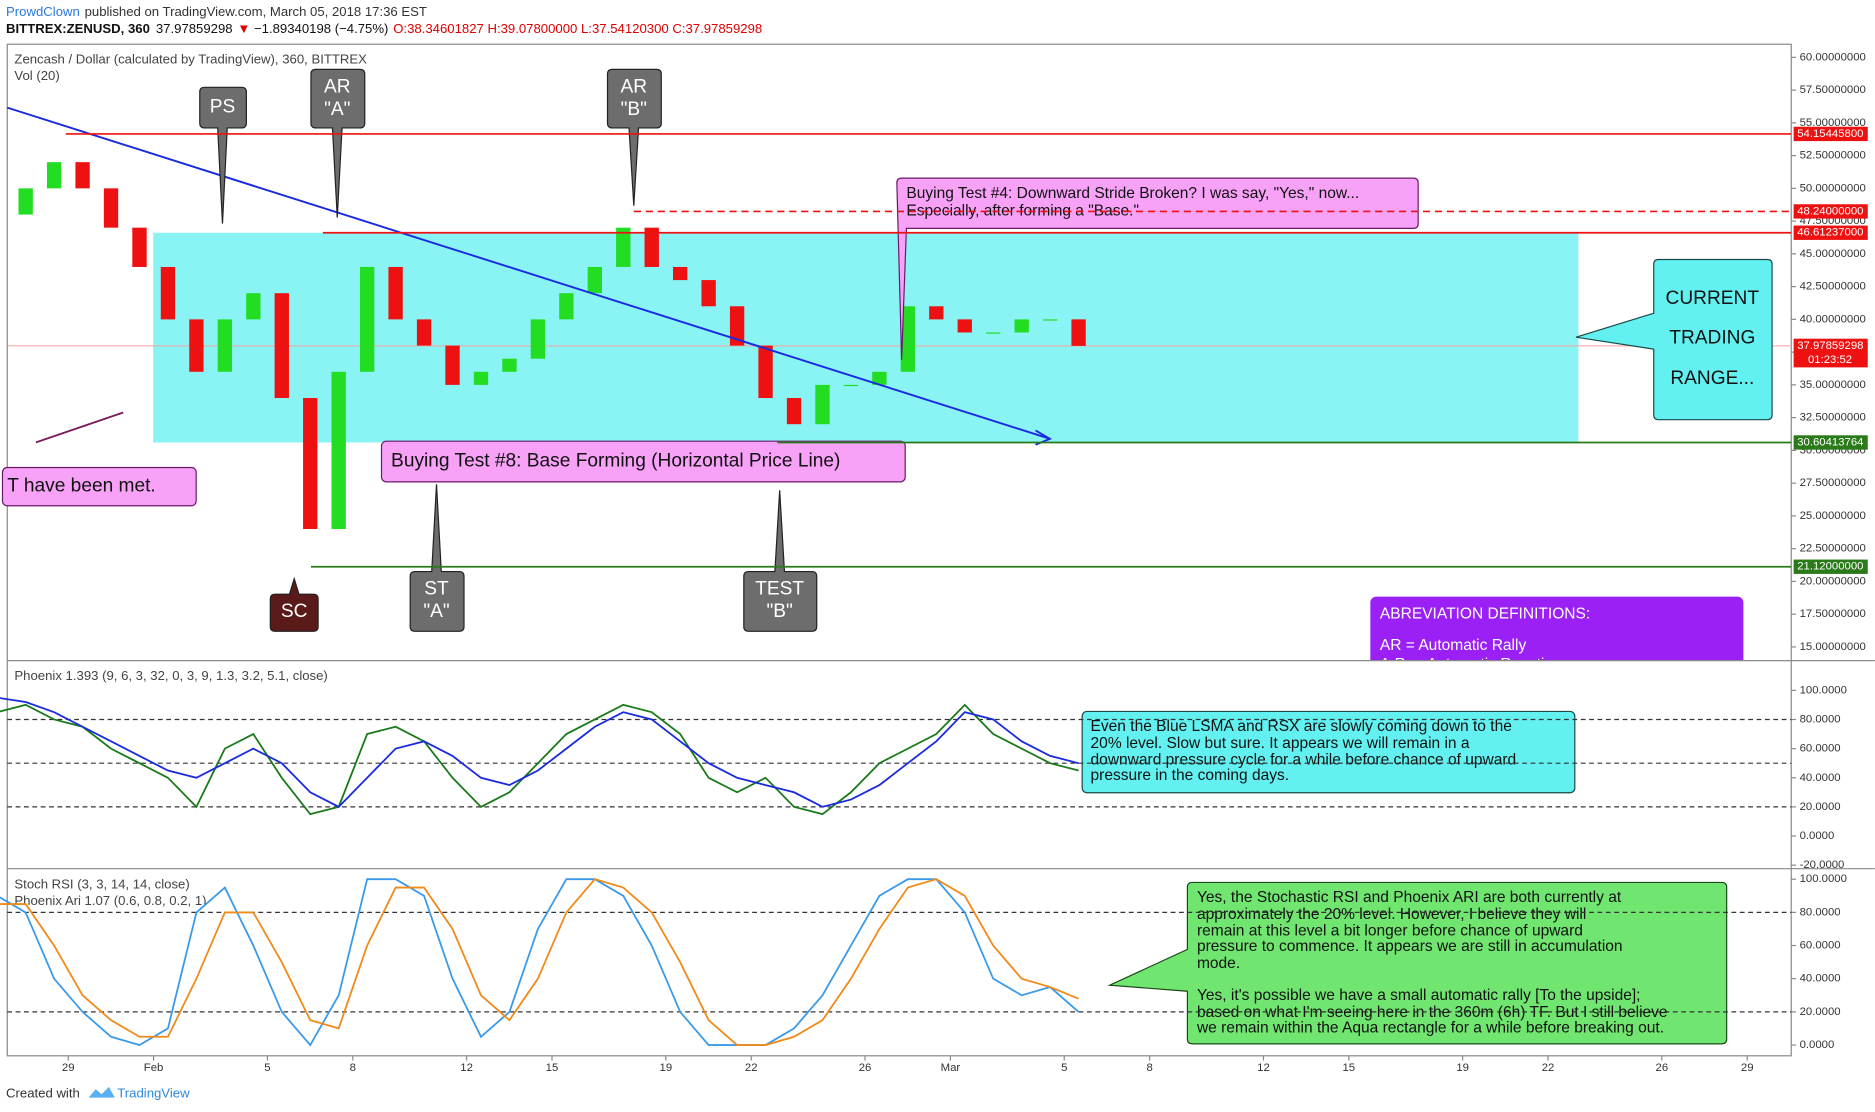  What do you see at coordinates (1833, 287) in the screenshot?
I see `y-tick-label: 42.50000000` at bounding box center [1833, 287].